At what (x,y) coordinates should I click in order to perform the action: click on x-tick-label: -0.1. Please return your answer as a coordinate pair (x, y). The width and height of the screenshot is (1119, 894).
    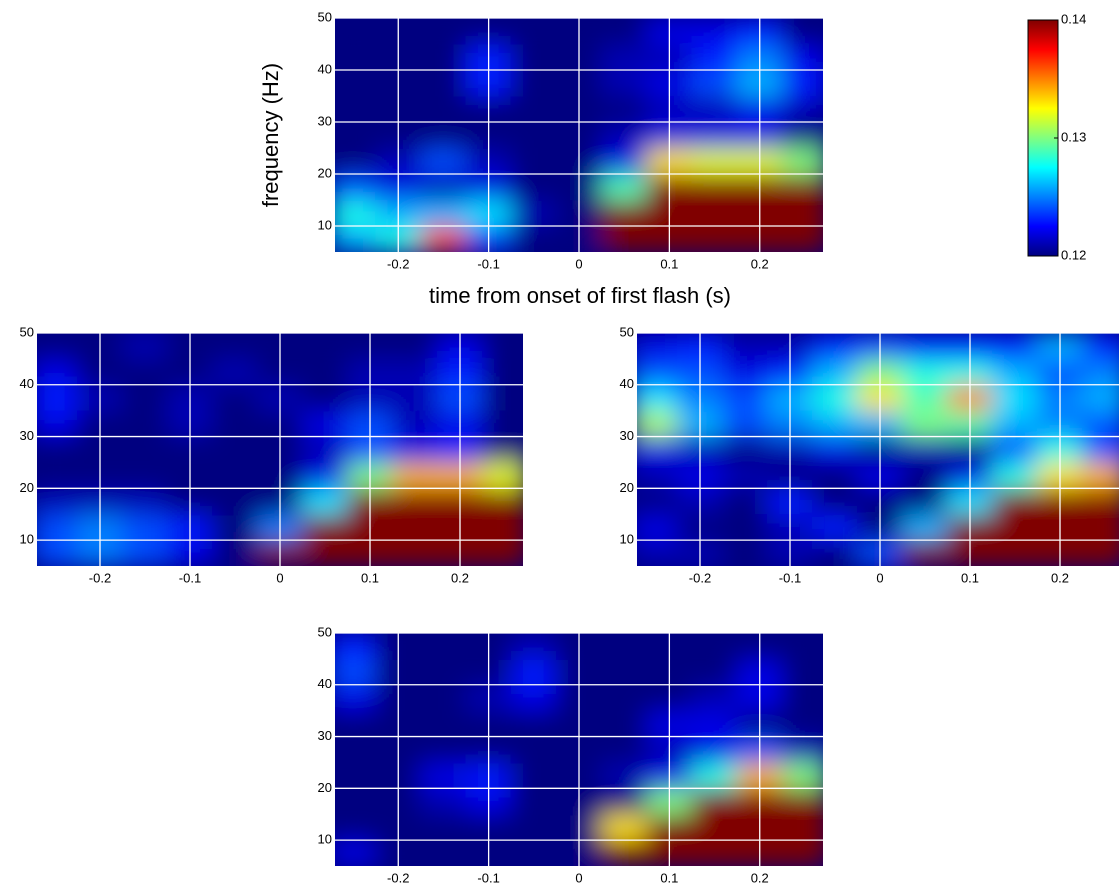
    Looking at the image, I should click on (488, 877).